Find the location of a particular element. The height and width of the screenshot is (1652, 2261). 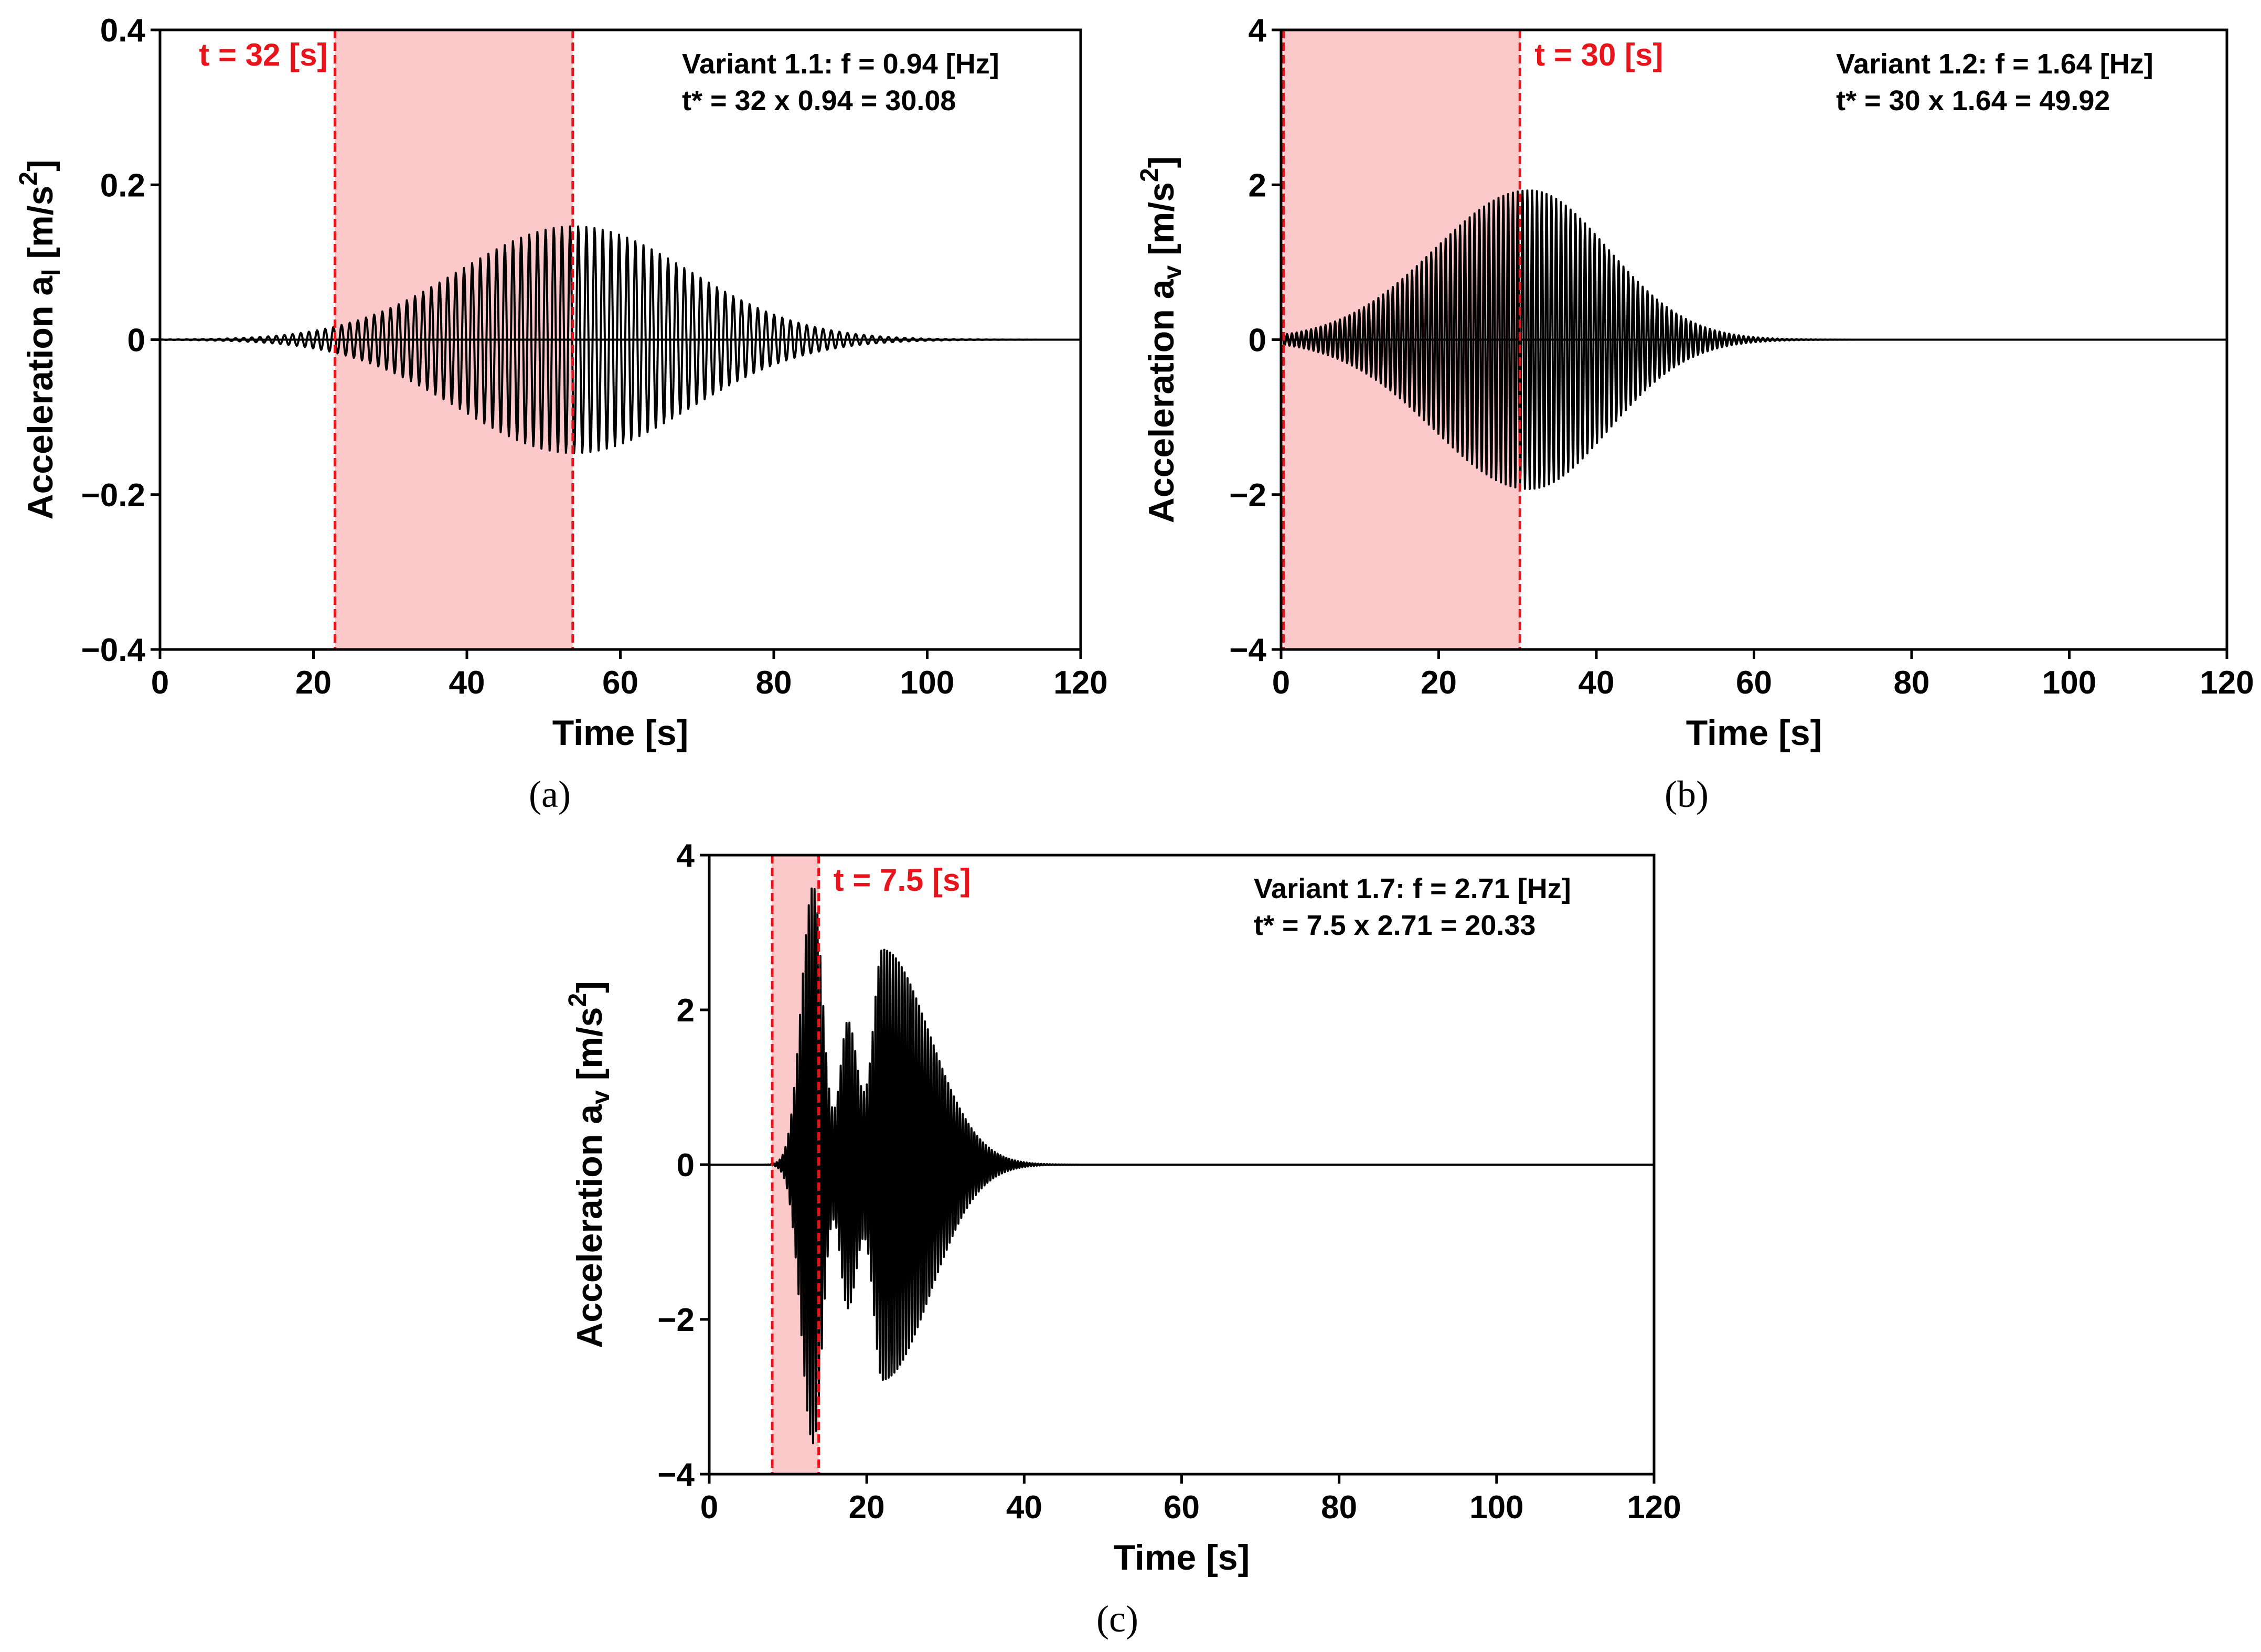

annotation-line-2: t* = 32 x 0.94 = 30.08 is located at coordinates (819, 101).